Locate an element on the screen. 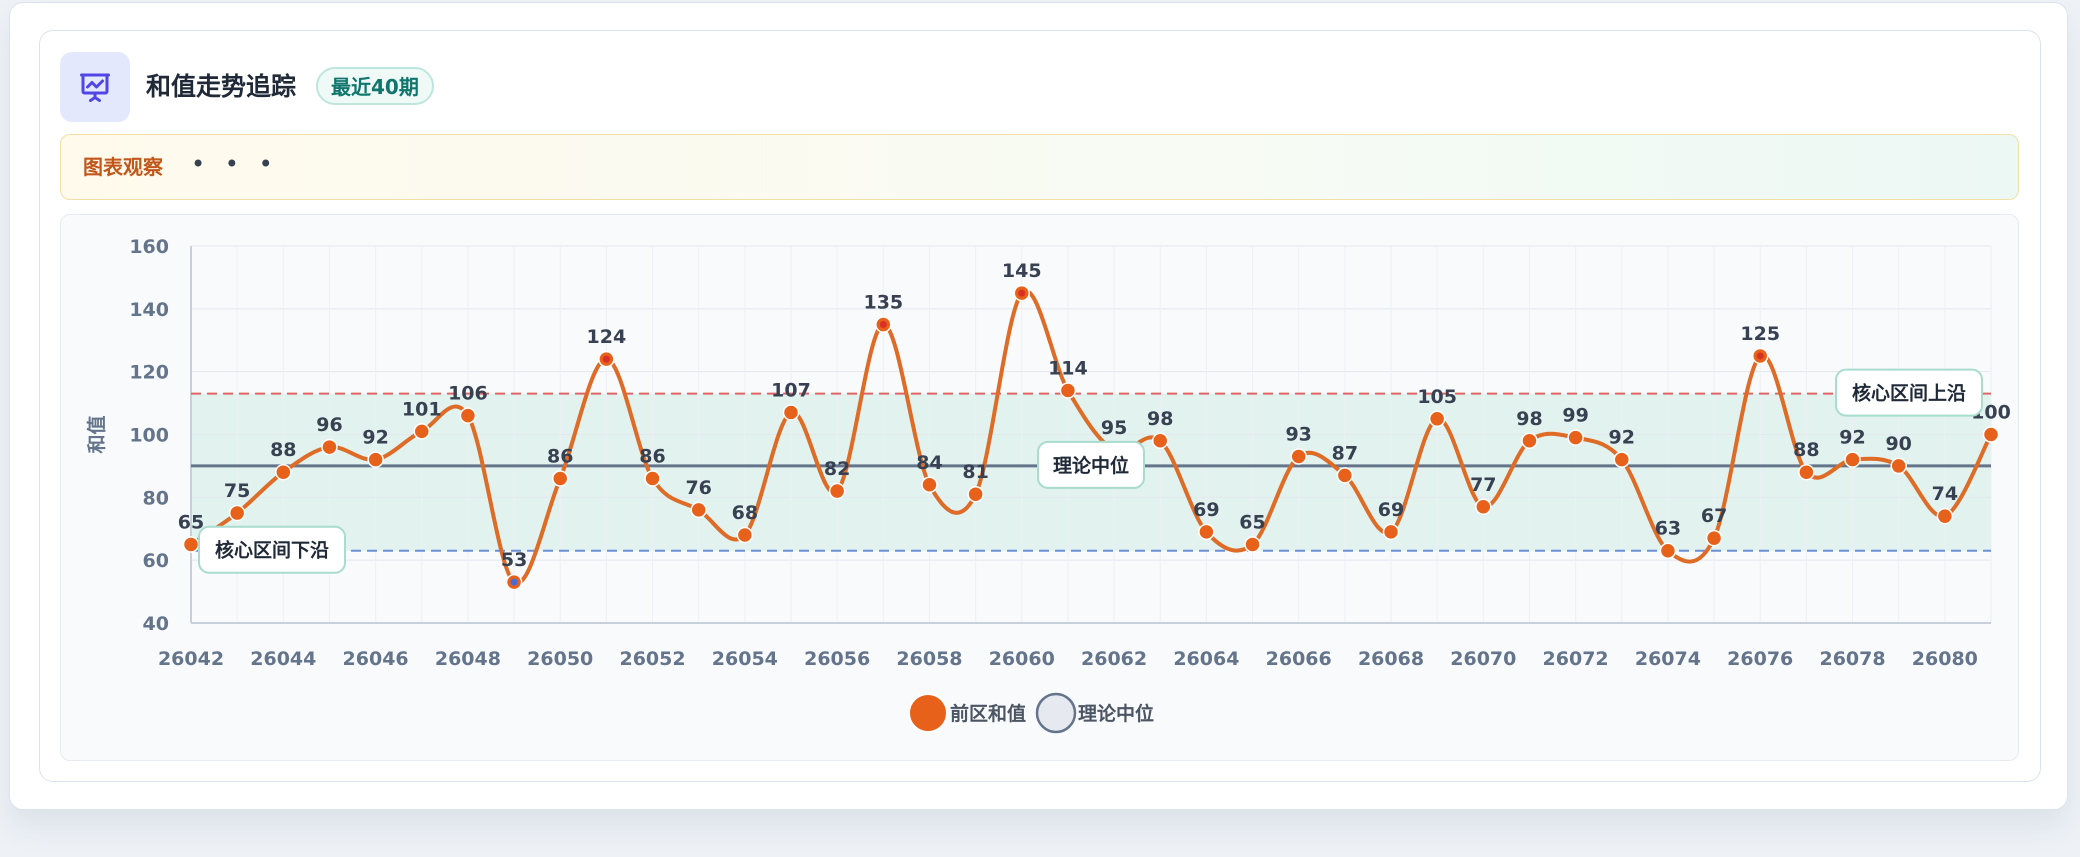 This screenshot has height=857, width=2080. x-tick-label: 26058 is located at coordinates (929, 659).